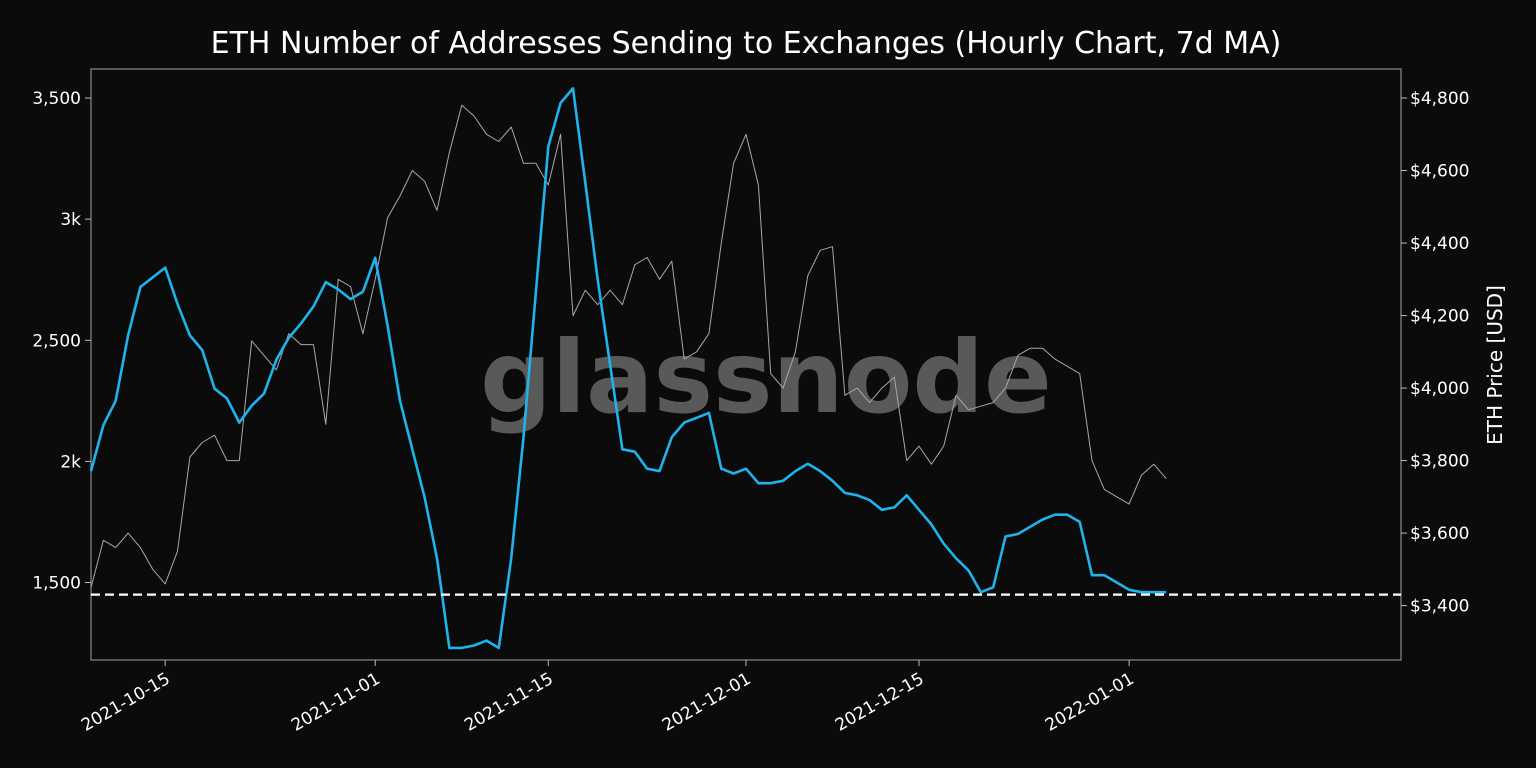 This screenshot has height=768, width=1536. I want to click on right-tick-label: $3,400, so click(1439, 607).